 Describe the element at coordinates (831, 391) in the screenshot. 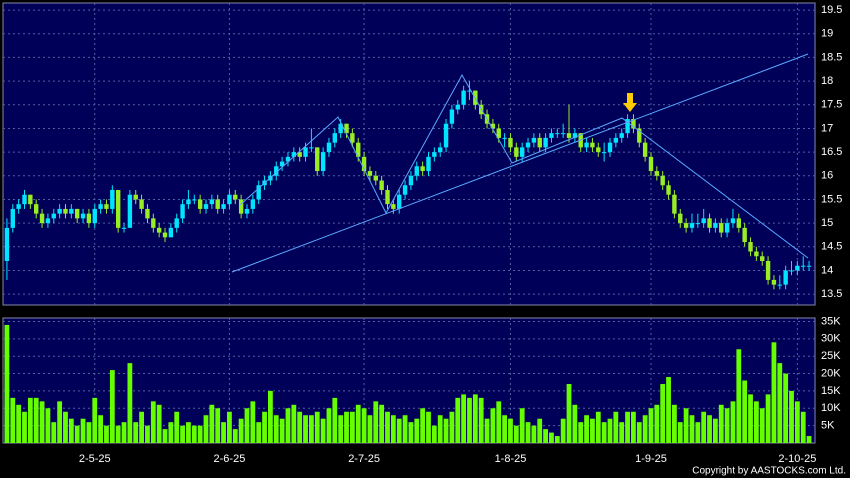

I see `volume-tick-label: 15K` at that location.